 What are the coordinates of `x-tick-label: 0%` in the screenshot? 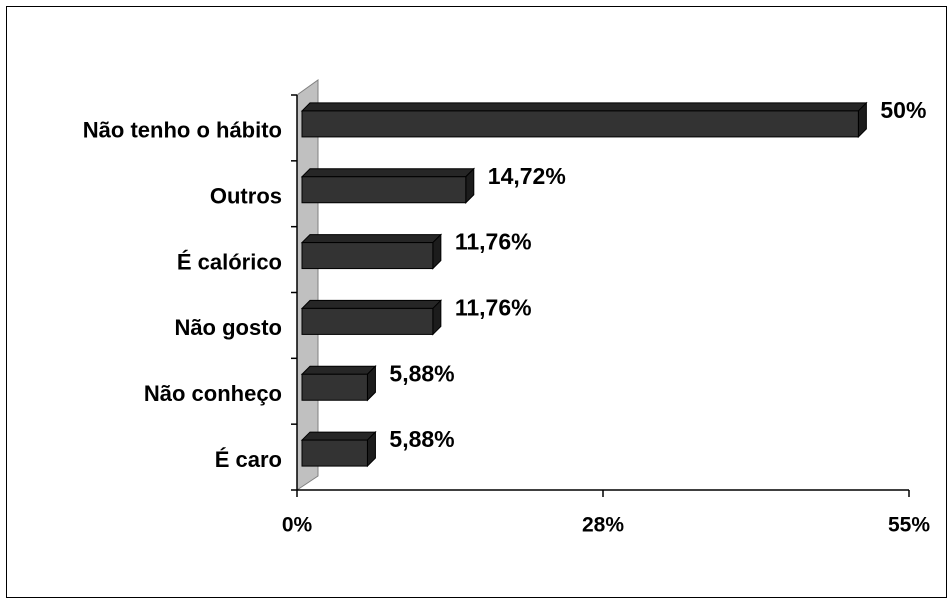 It's located at (297, 525).